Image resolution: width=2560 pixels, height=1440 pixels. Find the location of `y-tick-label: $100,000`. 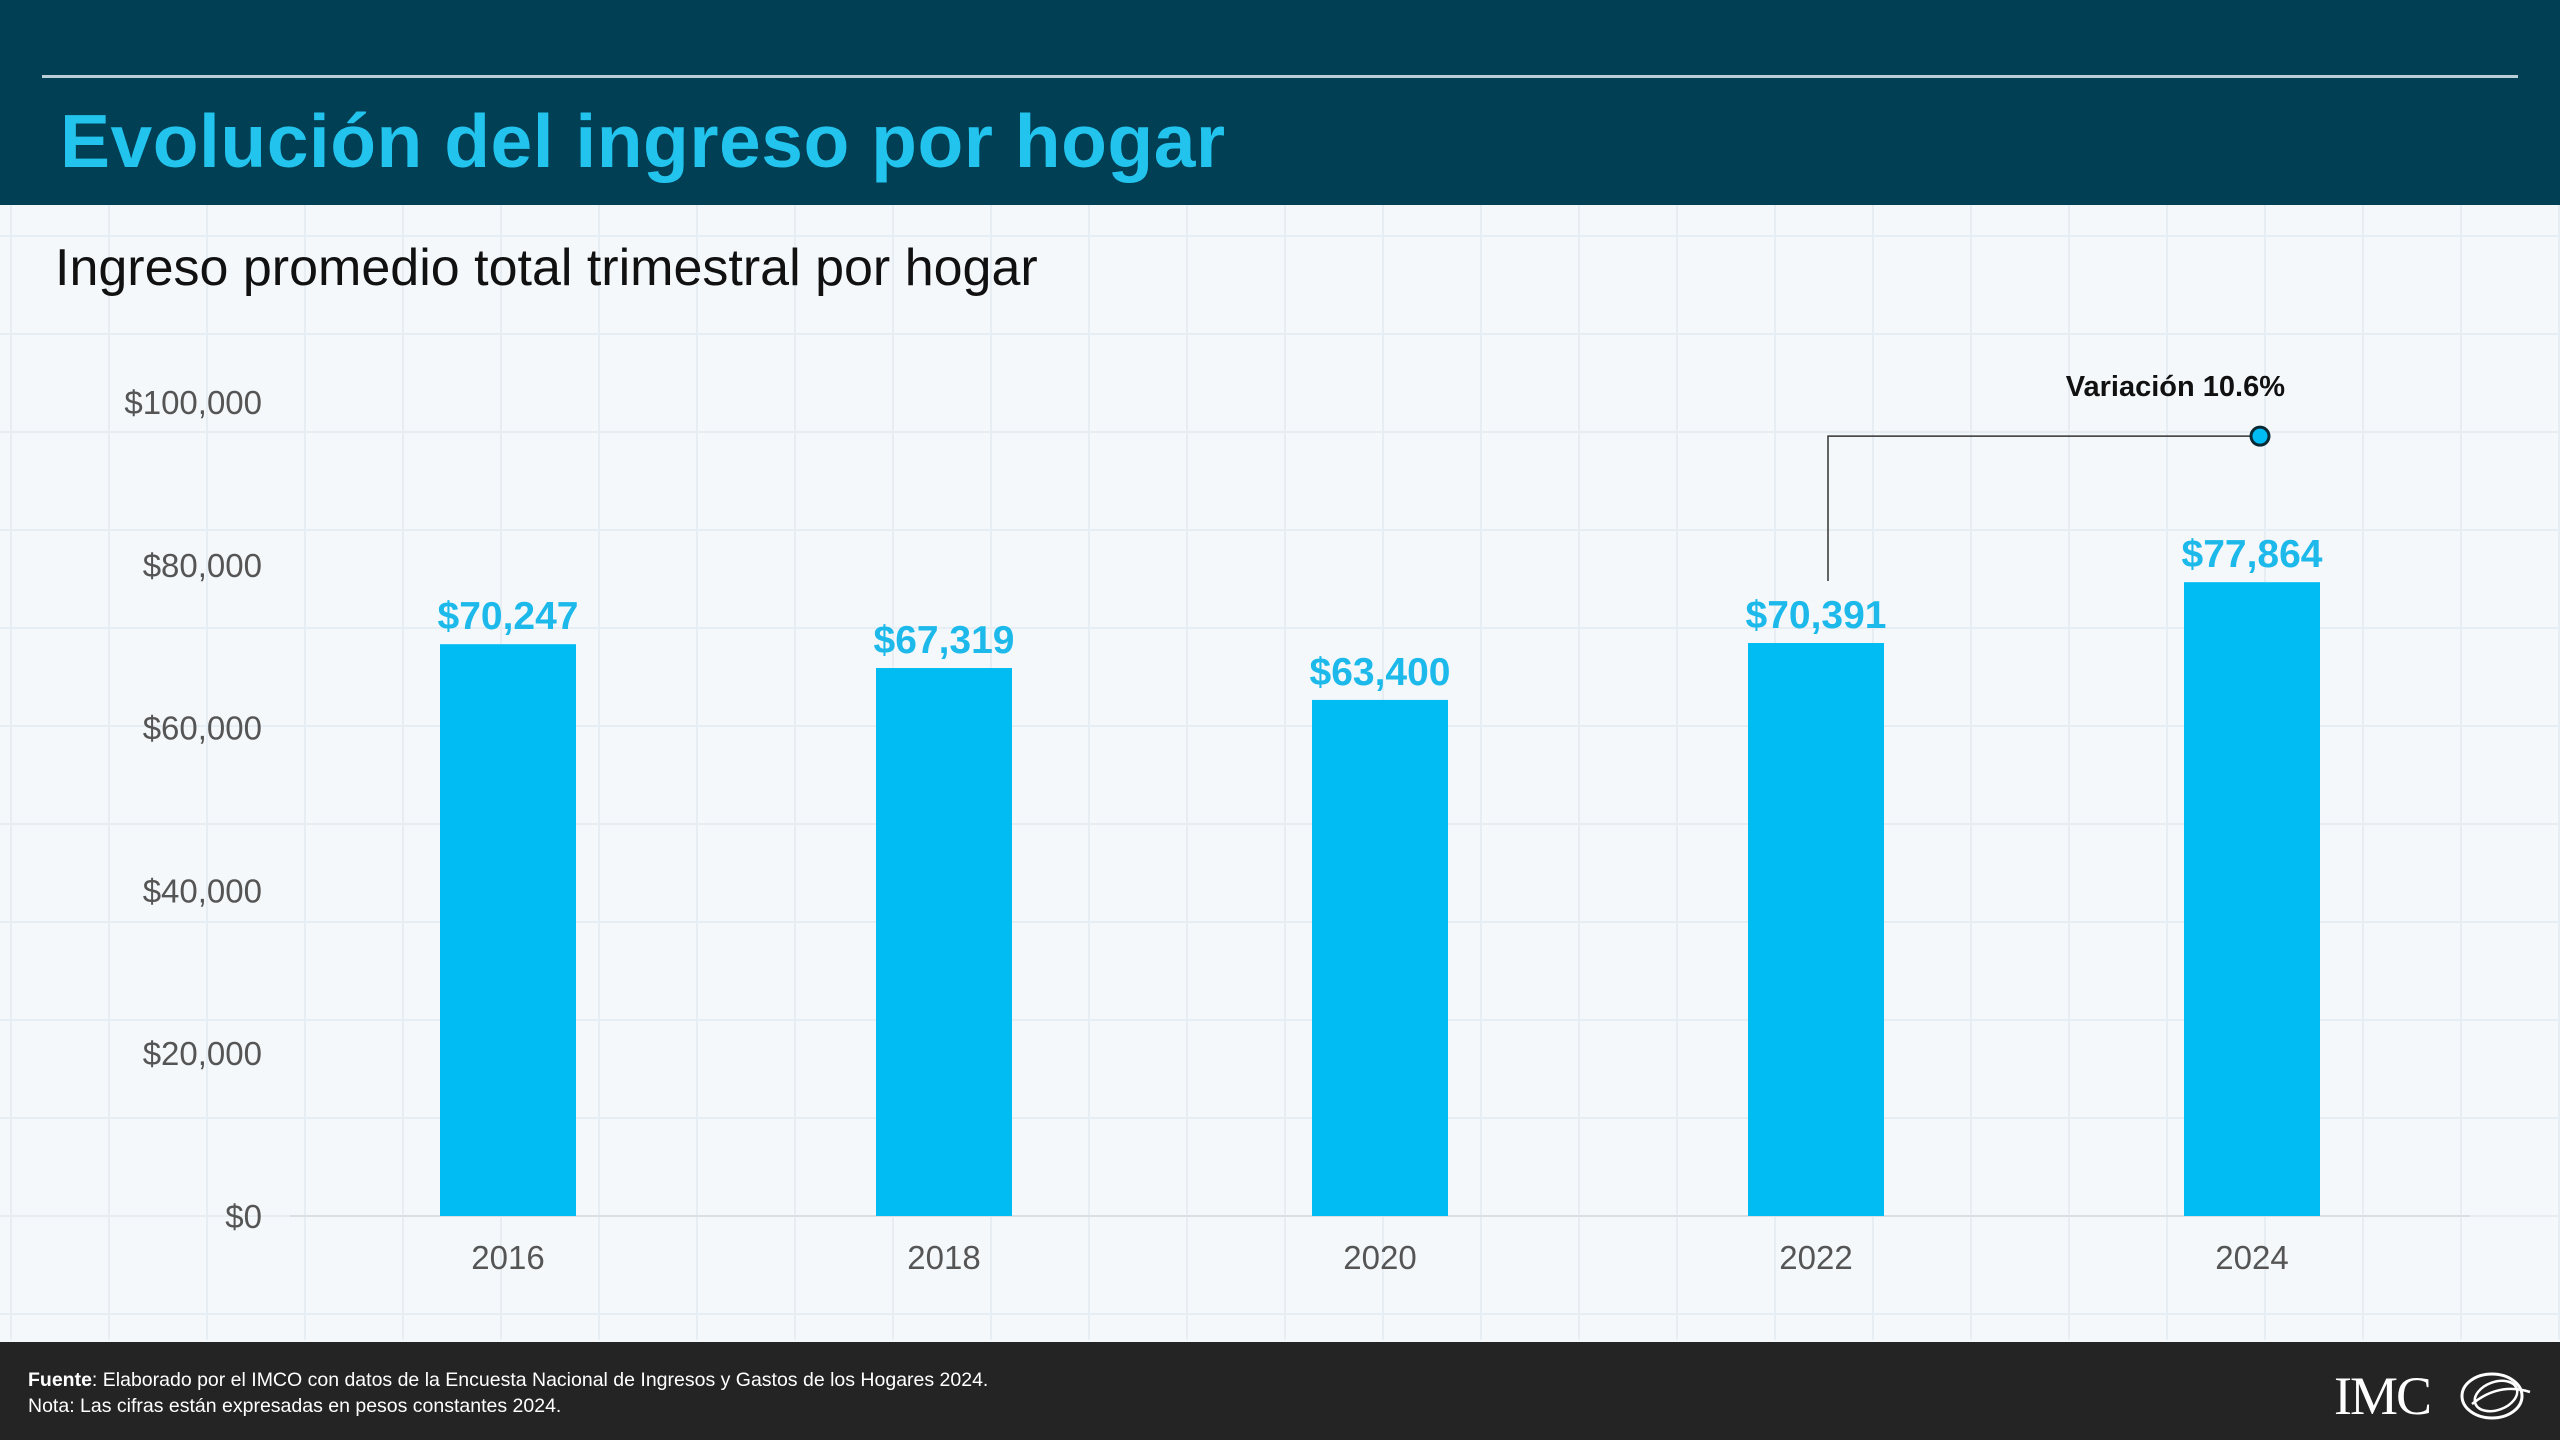

y-tick-label: $100,000 is located at coordinates (193, 402).